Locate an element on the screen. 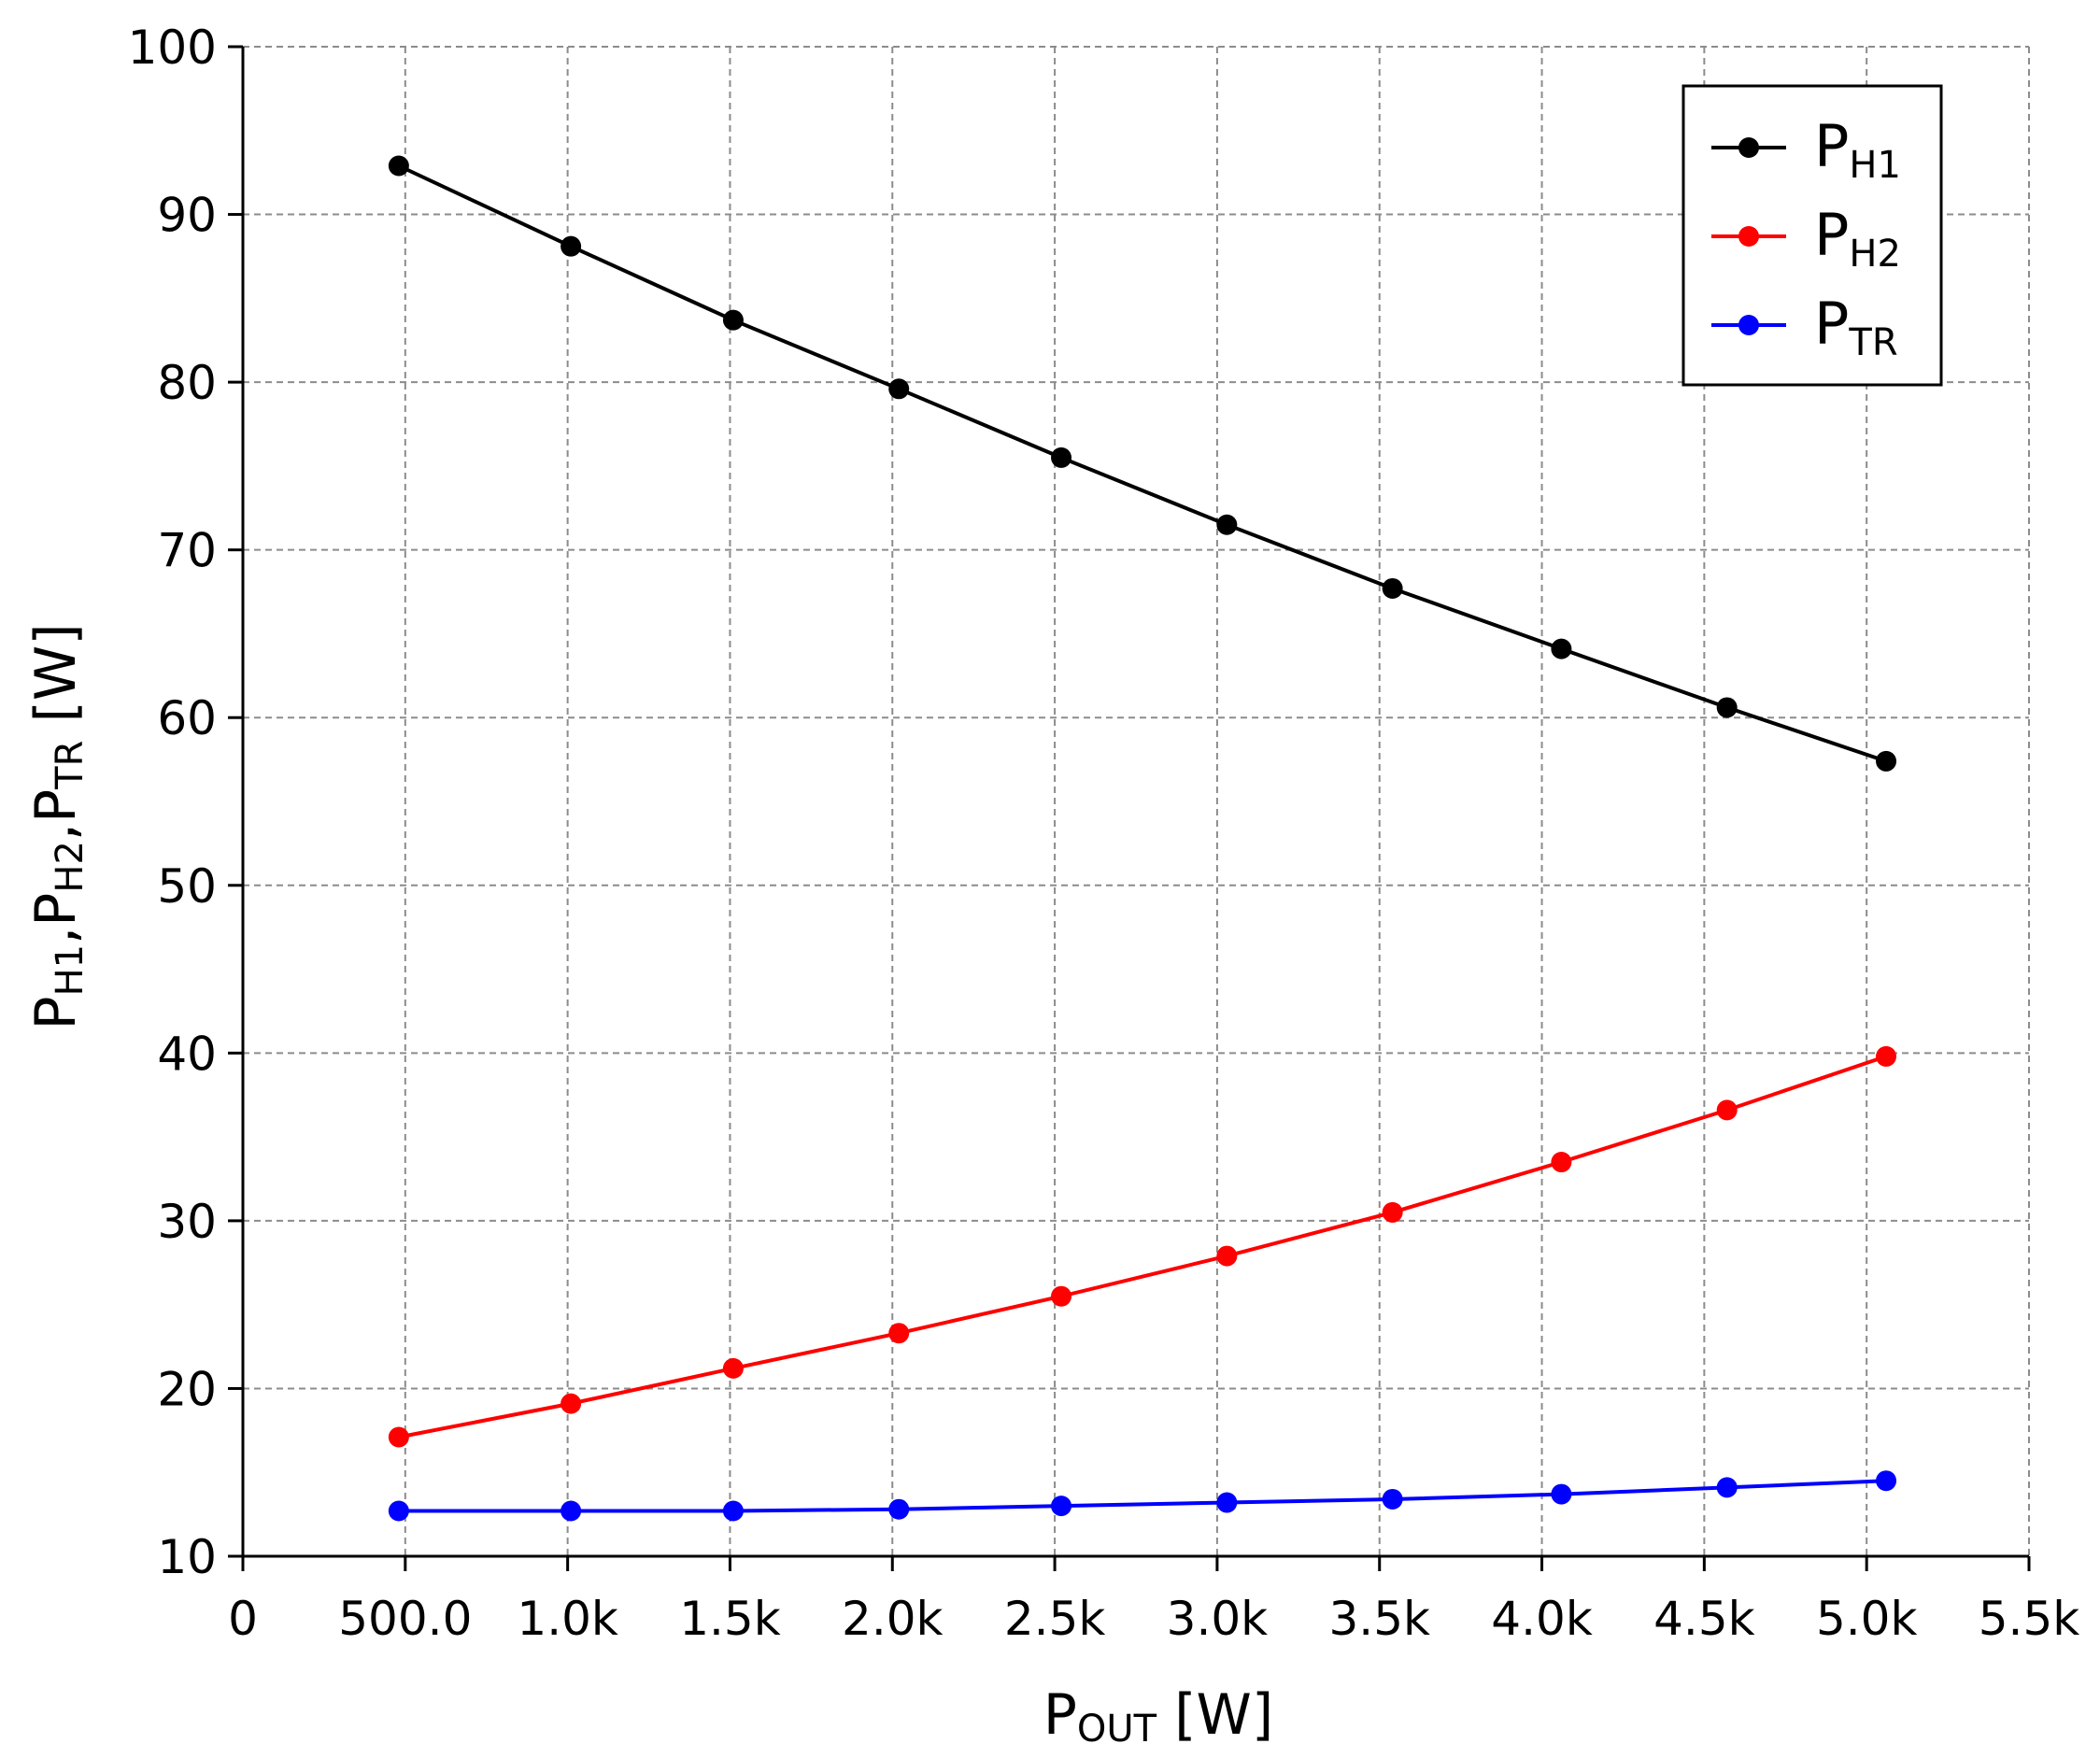 The image size is (2100, 1758). y-tick-label: 100 is located at coordinates (173, 48).